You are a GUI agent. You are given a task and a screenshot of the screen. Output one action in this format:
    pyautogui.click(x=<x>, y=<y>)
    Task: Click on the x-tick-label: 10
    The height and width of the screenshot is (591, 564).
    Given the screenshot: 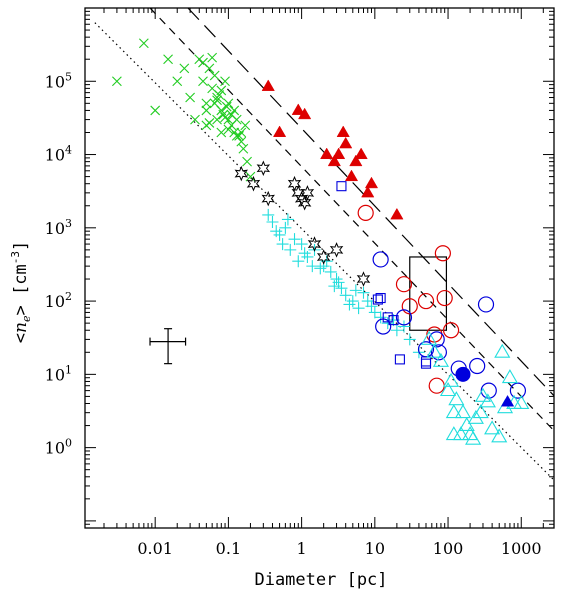 What is the action you would take?
    pyautogui.click(x=375, y=548)
    